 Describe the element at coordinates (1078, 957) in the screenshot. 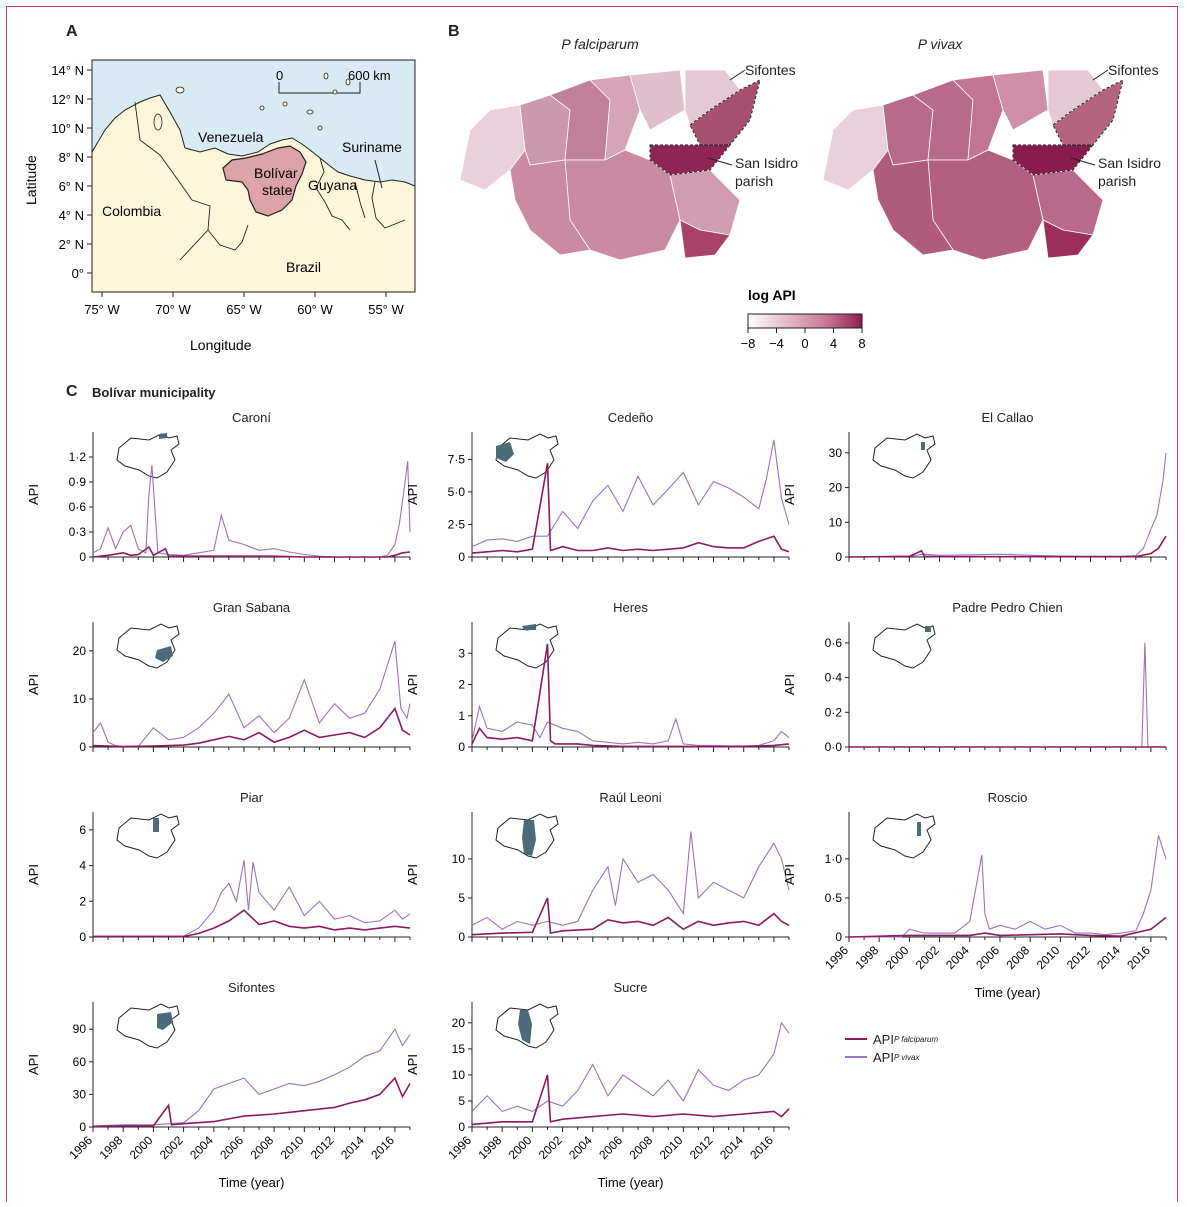

I see `x-tick-label: 2012` at that location.